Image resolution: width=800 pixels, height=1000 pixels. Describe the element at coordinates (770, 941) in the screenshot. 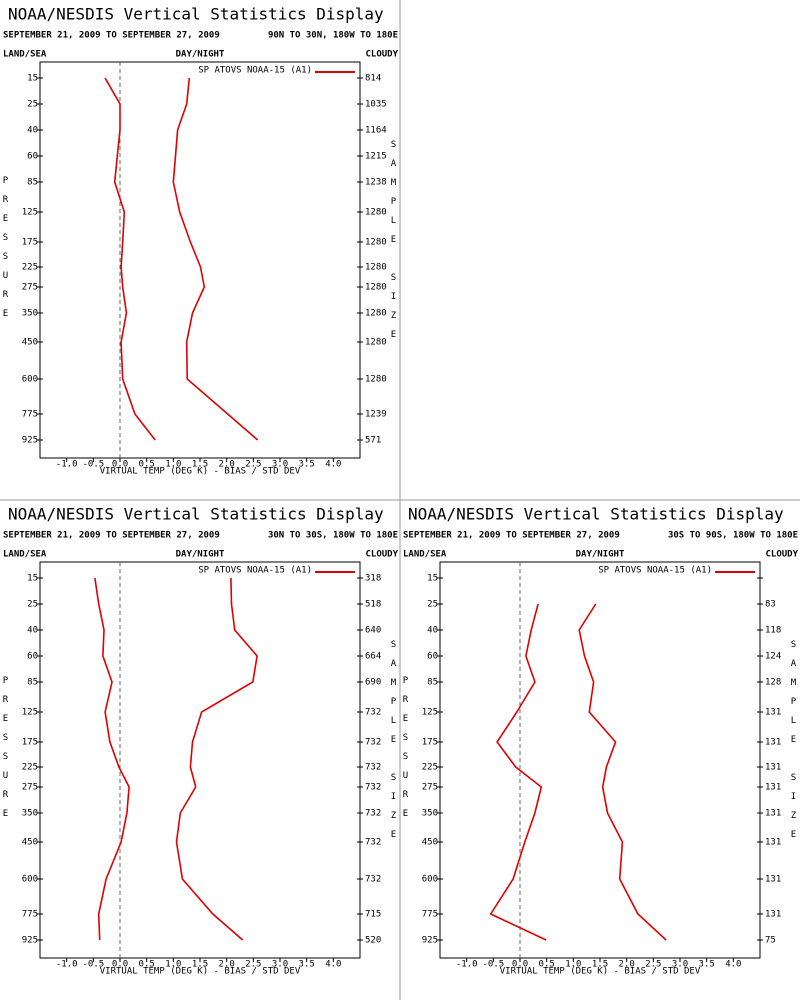

I see `sample-size: 75` at that location.